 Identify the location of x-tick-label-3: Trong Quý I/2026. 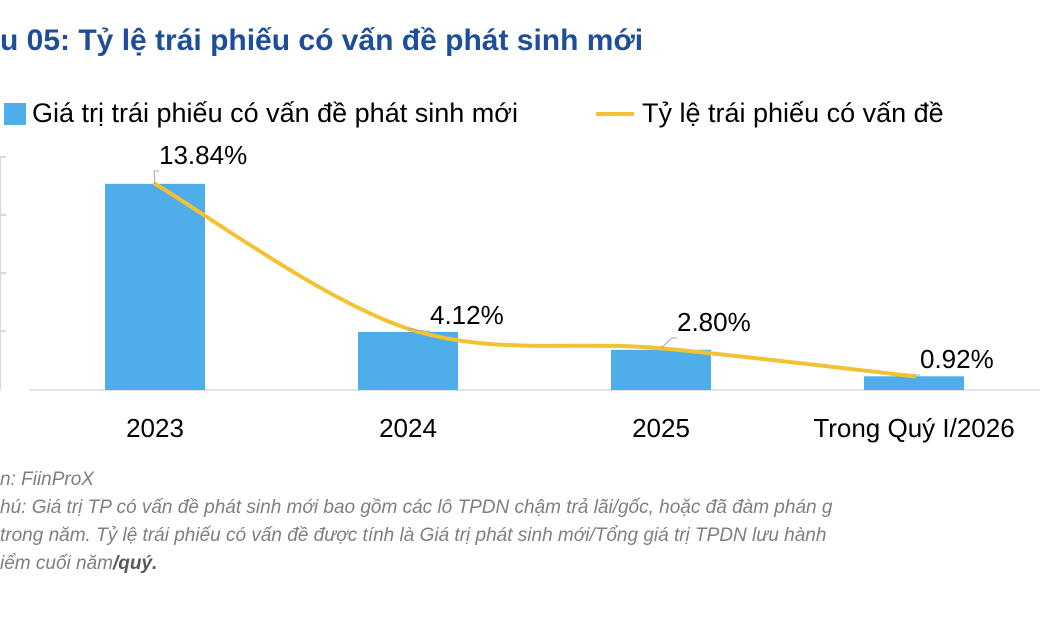
(913, 428).